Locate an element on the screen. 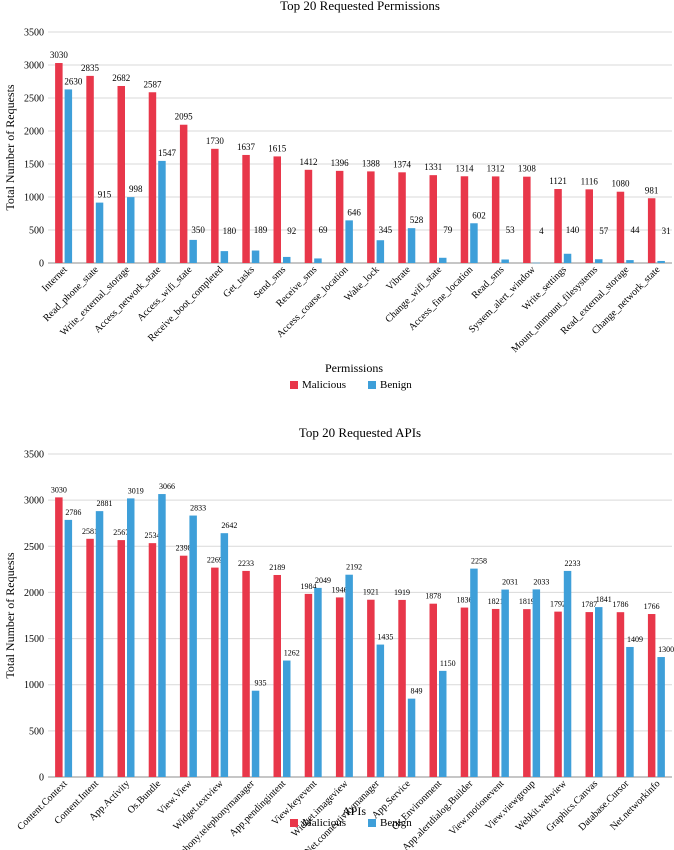 This screenshot has height=850, width=674. malicious-data-label: 1308 is located at coordinates (527, 169).